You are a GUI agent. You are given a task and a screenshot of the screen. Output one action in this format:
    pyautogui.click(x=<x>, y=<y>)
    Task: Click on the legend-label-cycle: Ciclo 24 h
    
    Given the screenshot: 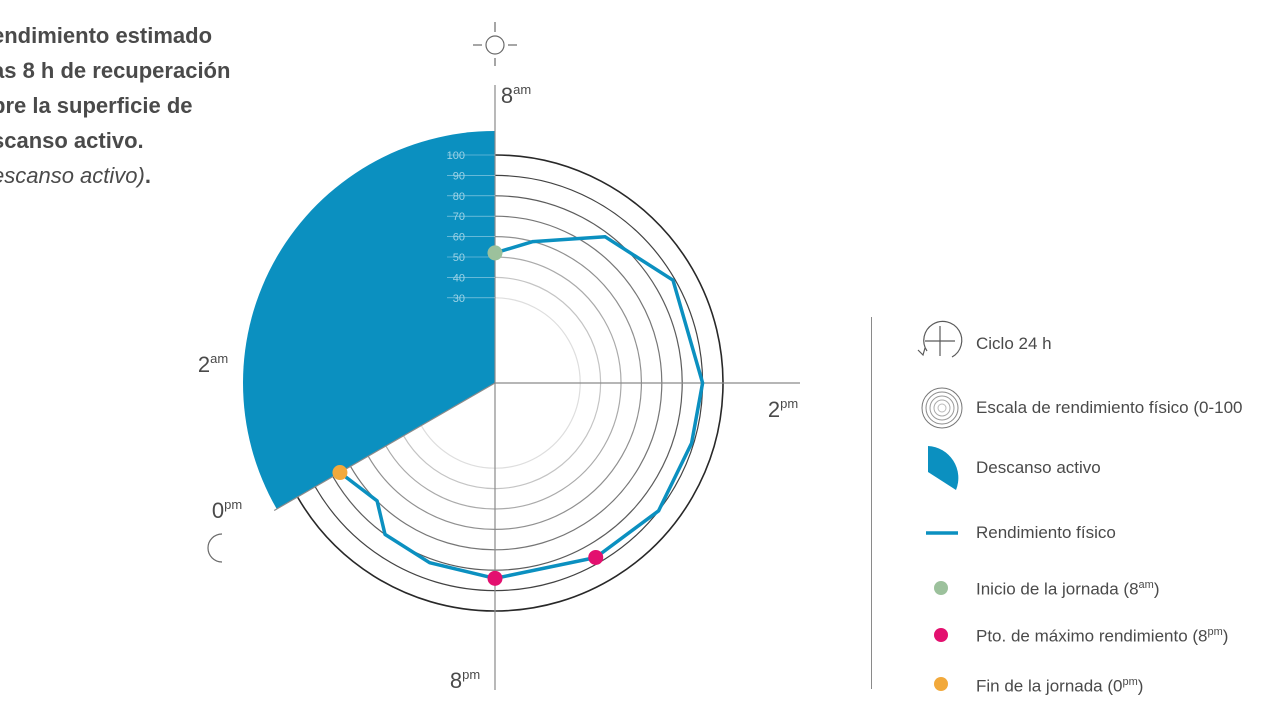 What is the action you would take?
    pyautogui.click(x=1014, y=343)
    